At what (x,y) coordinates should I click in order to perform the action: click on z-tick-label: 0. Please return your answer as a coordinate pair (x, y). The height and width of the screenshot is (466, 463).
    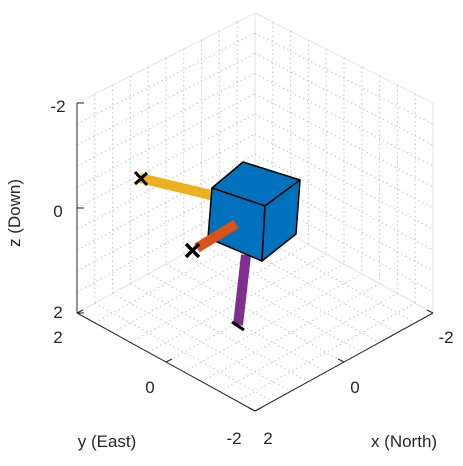
    Looking at the image, I should click on (57, 211).